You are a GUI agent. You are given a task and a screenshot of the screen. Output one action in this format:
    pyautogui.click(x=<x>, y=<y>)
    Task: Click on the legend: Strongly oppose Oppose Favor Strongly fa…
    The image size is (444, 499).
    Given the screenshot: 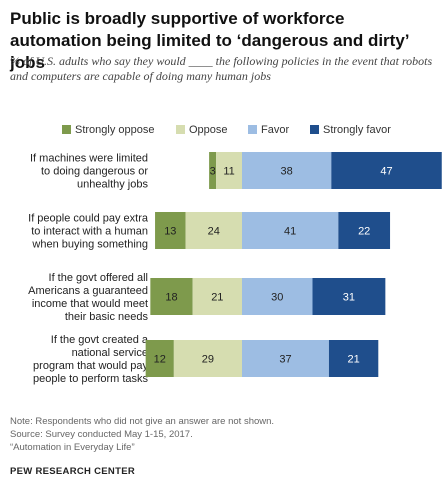 What is the action you would take?
    pyautogui.click(x=222, y=130)
    